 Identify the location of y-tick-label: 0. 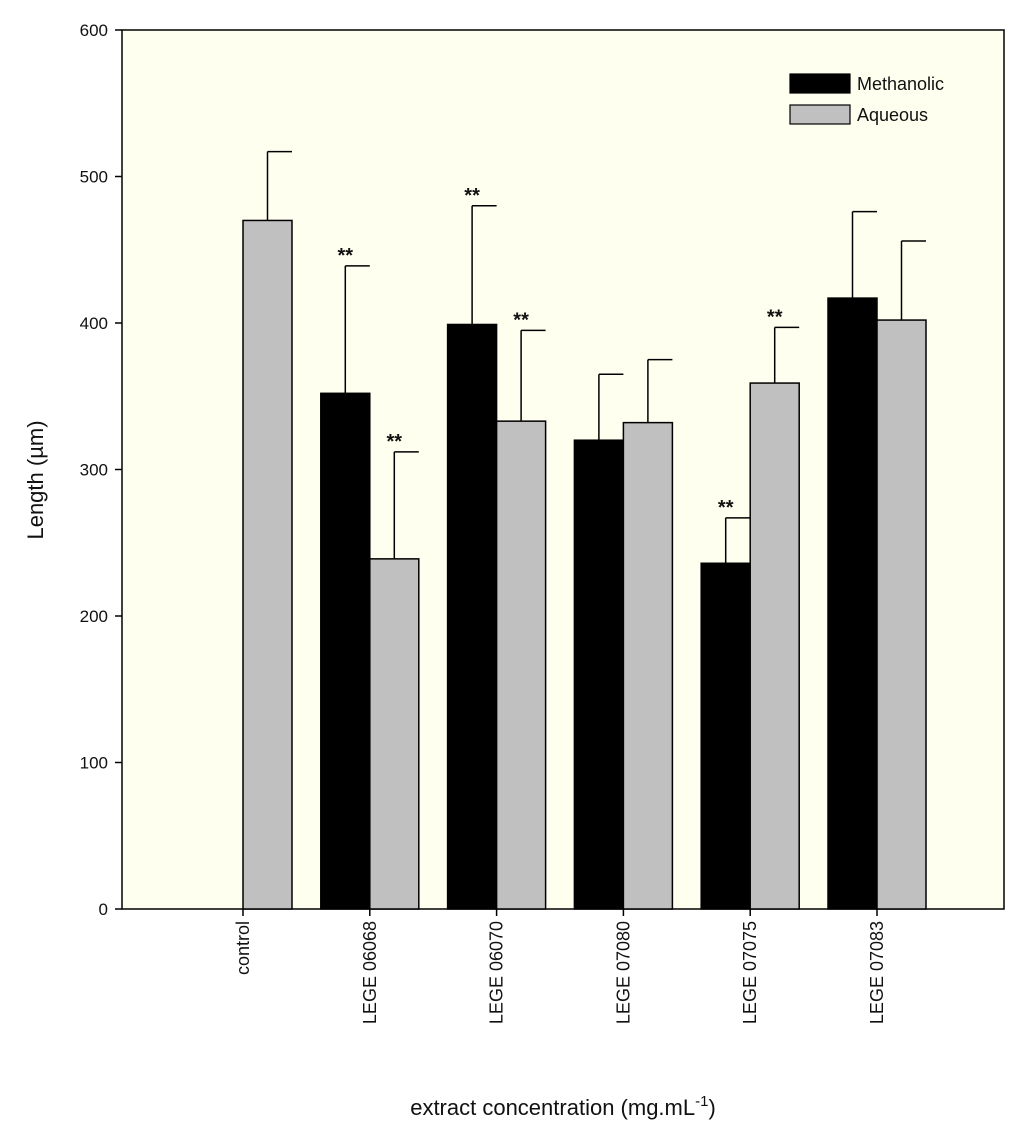
(103, 909).